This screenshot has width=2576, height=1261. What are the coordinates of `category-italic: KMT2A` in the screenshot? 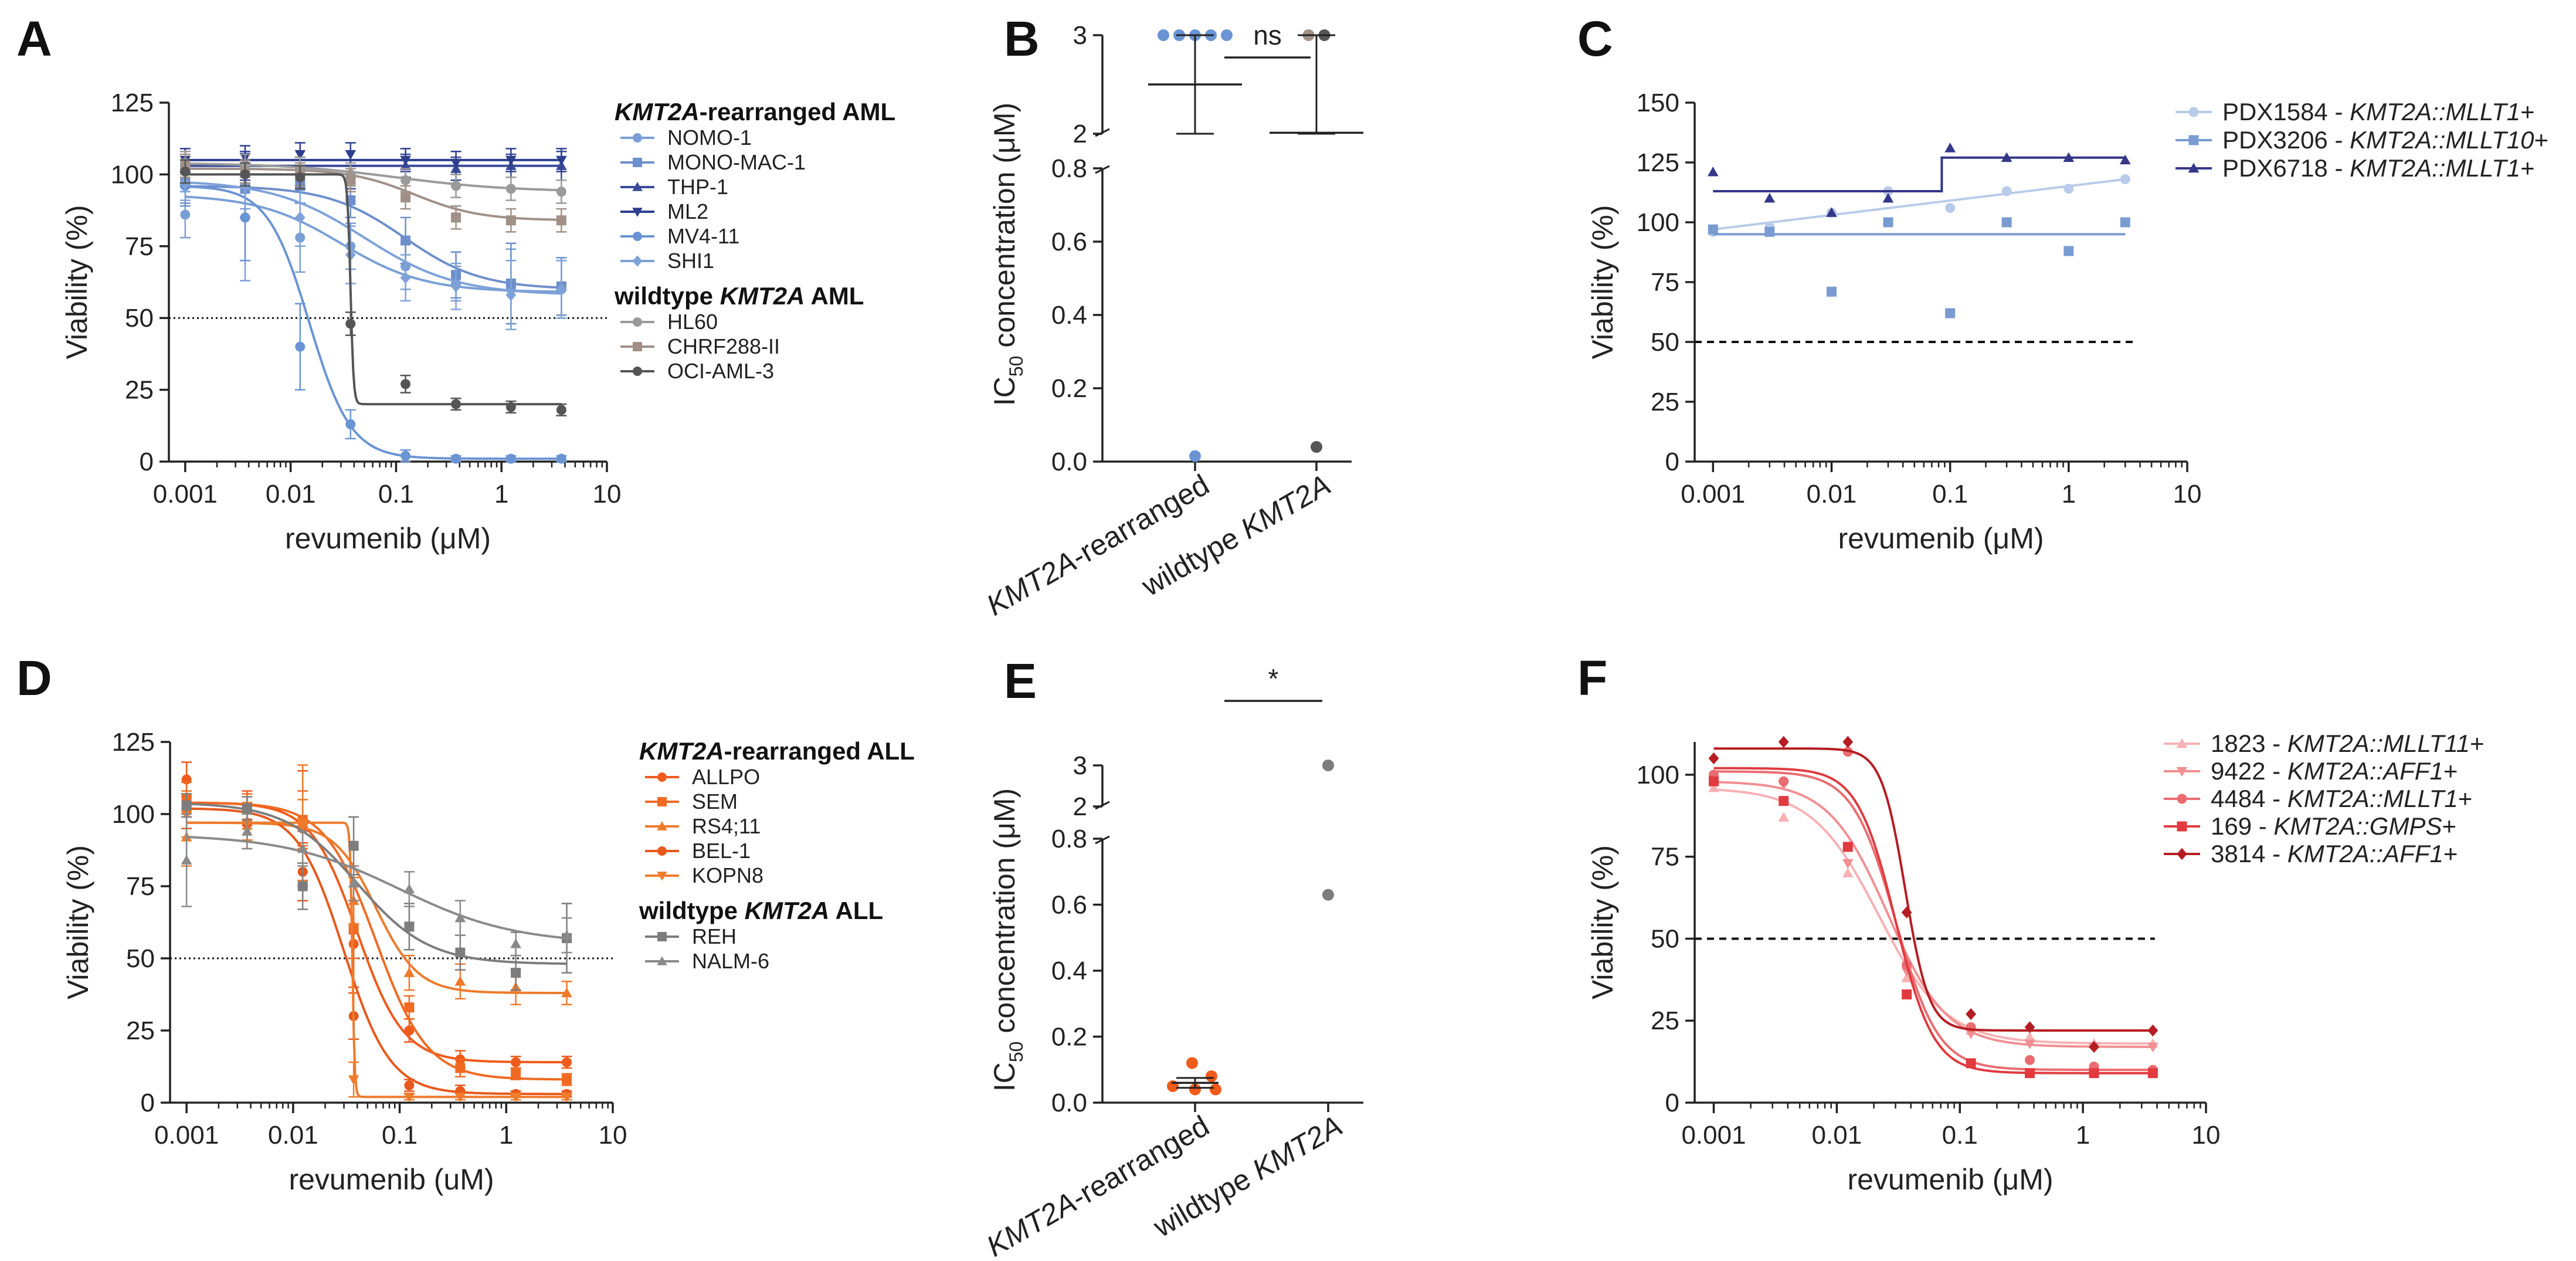 It's located at (1031, 1223).